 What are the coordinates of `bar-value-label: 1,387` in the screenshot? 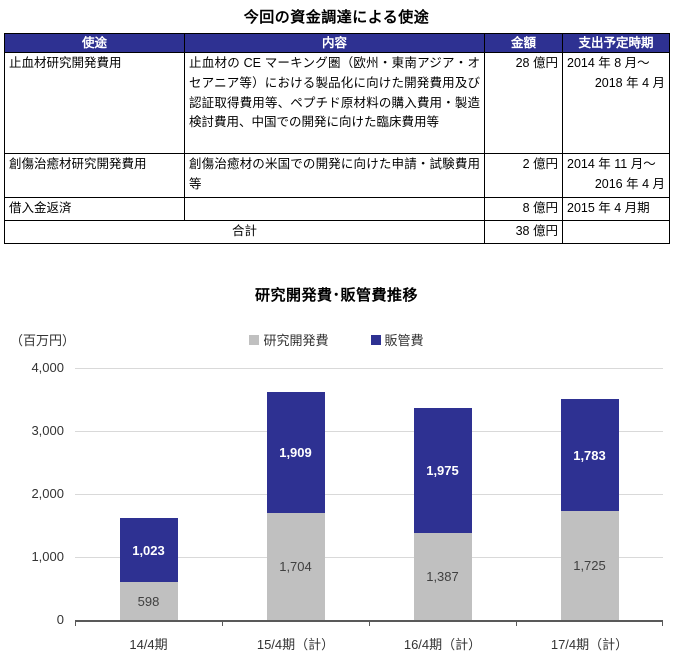 It's located at (442, 576).